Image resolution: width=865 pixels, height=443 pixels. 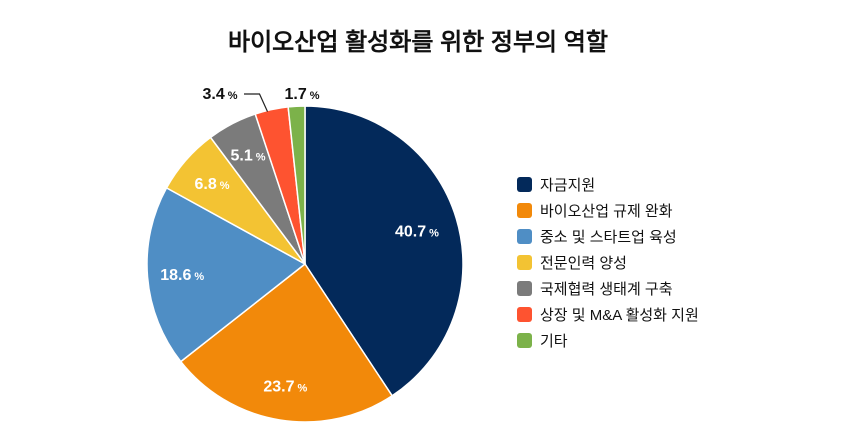 I want to click on legend-label: 중소 및 스타트업 육성, so click(x=608, y=237).